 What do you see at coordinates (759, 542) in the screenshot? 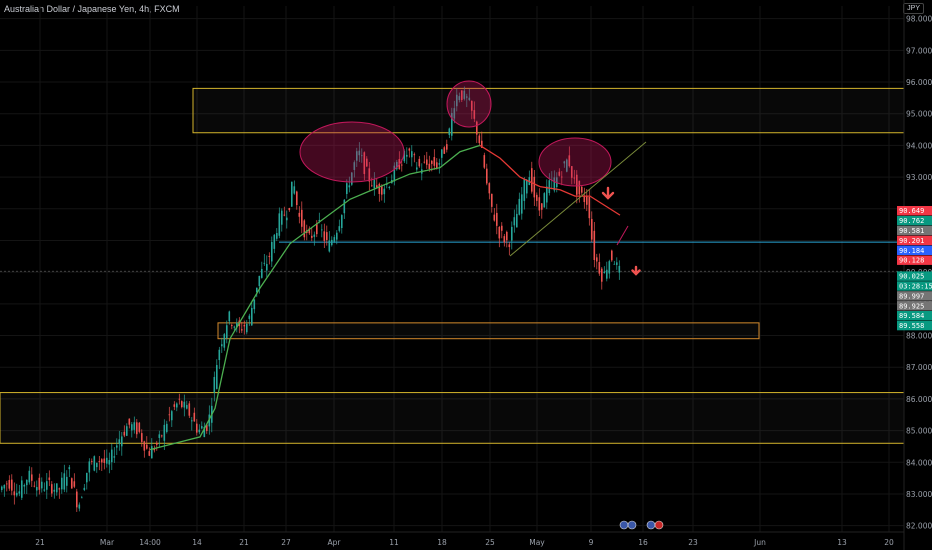
I see `x-tick-label: Jun` at bounding box center [759, 542].